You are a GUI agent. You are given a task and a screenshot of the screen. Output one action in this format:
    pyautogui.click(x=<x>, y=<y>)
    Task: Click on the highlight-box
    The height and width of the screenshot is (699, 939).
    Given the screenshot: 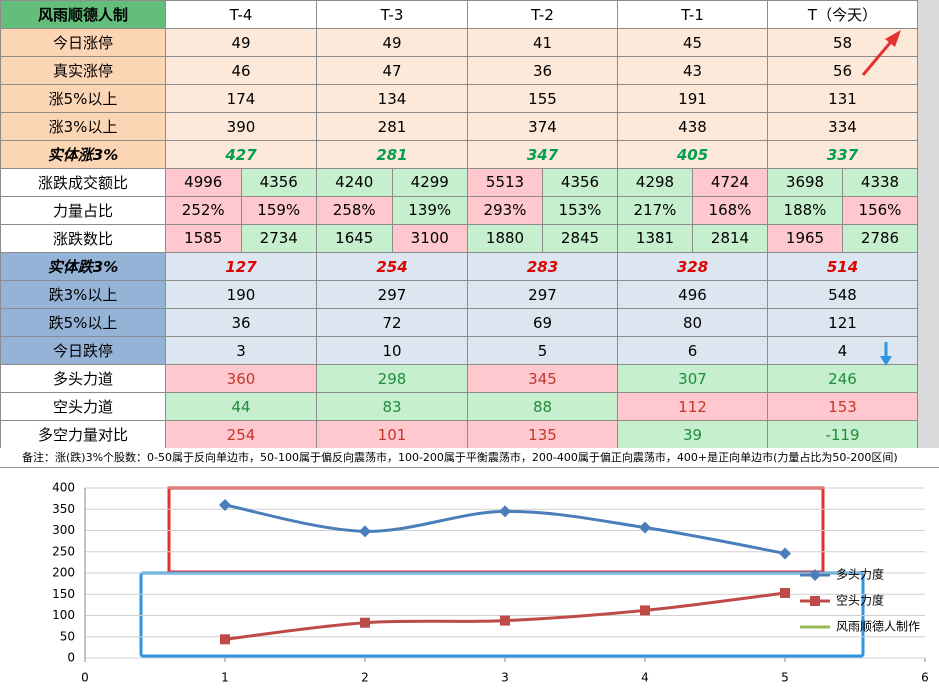 What is the action you would take?
    pyautogui.click(x=502, y=614)
    